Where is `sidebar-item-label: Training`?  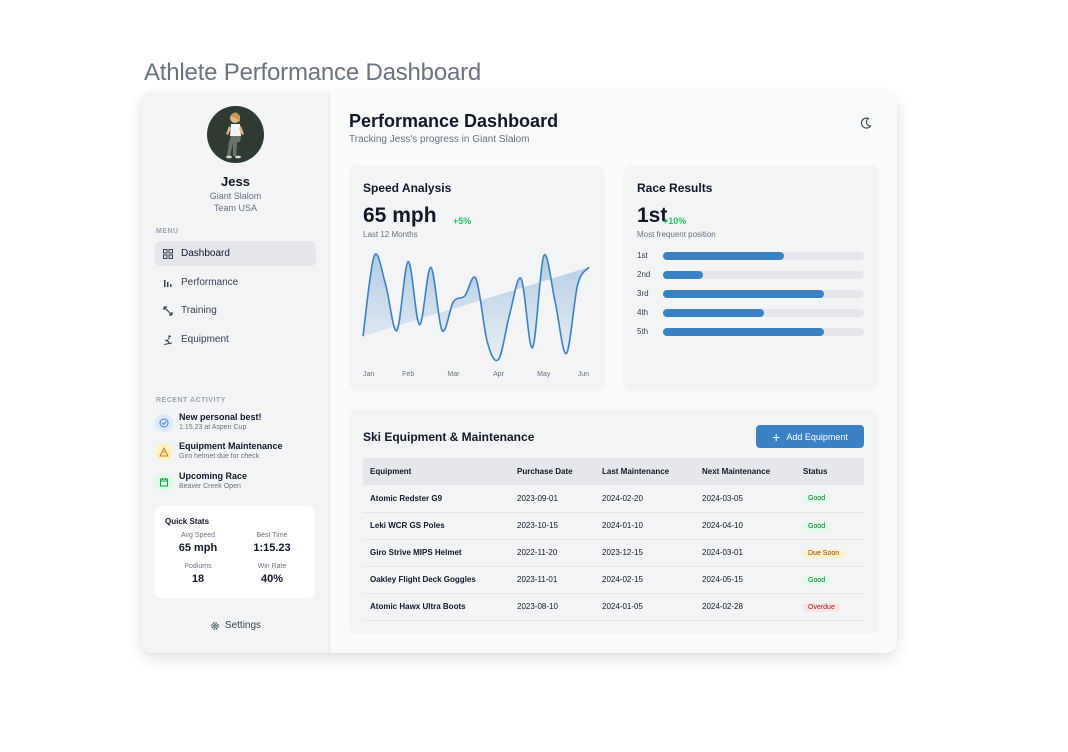
sidebar-item-label: Training is located at coordinates (199, 310).